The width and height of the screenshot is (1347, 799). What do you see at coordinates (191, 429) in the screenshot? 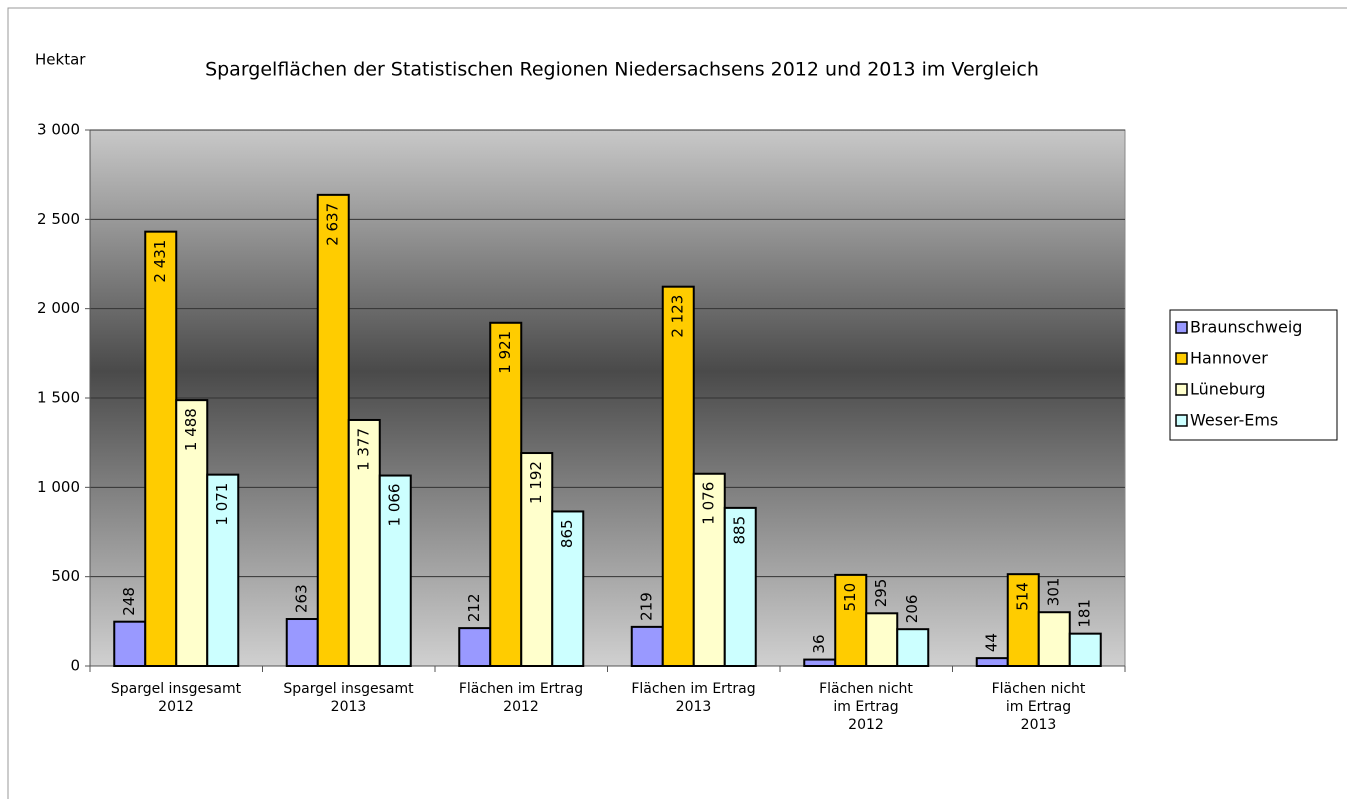
I see `data-label: 1 488` at bounding box center [191, 429].